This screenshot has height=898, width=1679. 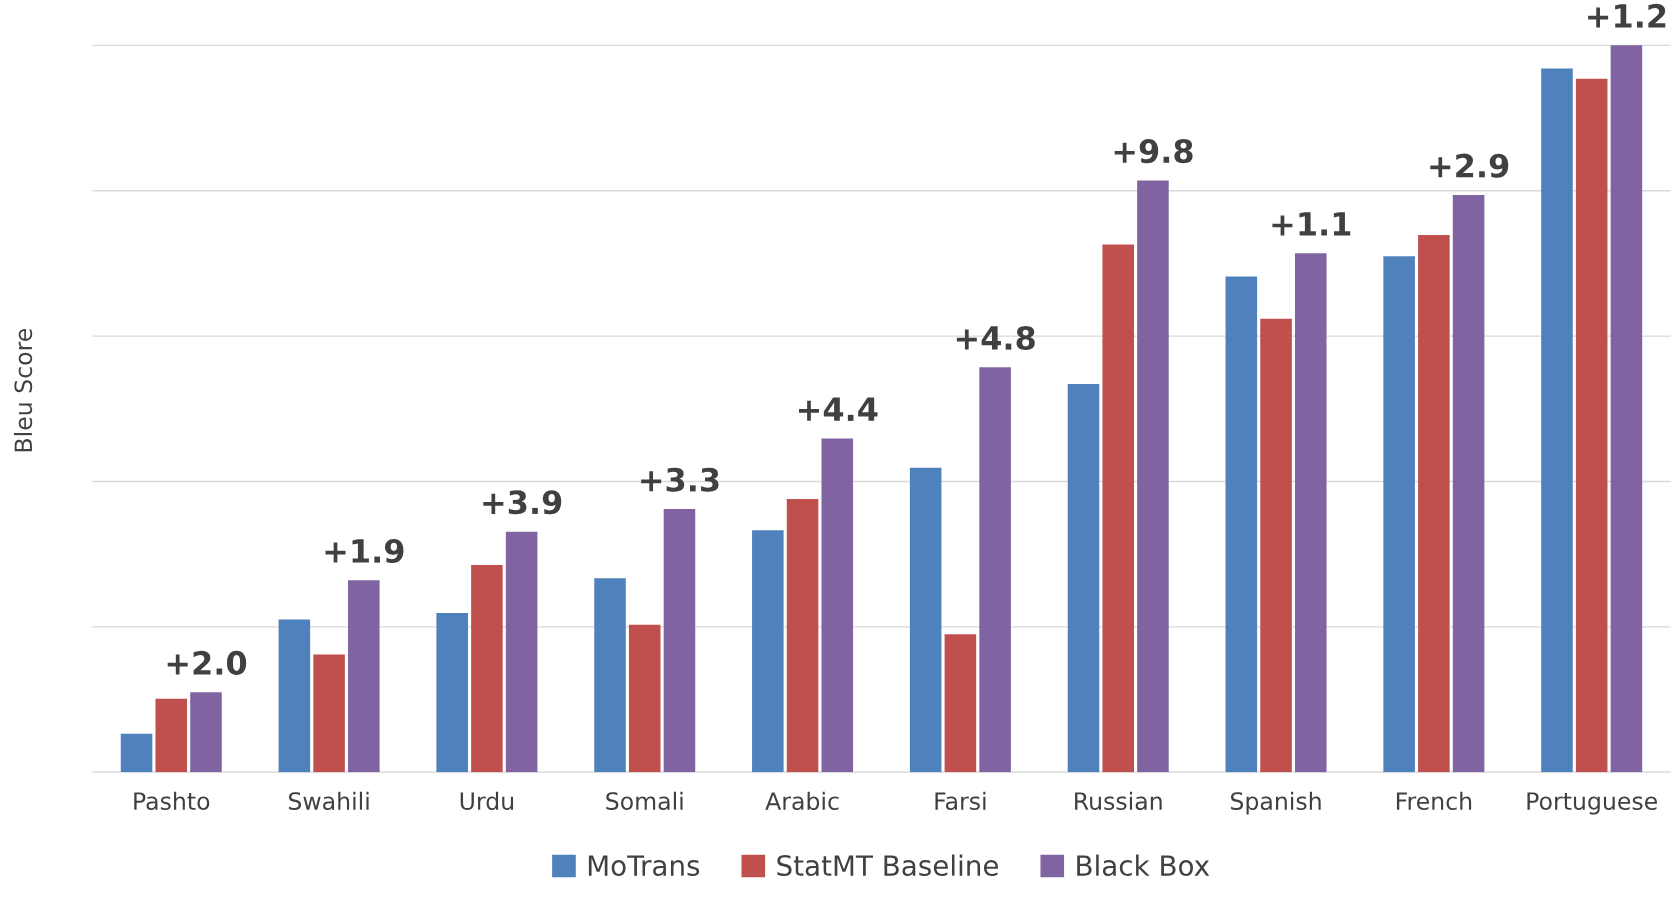 I want to click on x-tick-label: Portuguese, so click(x=1592, y=803).